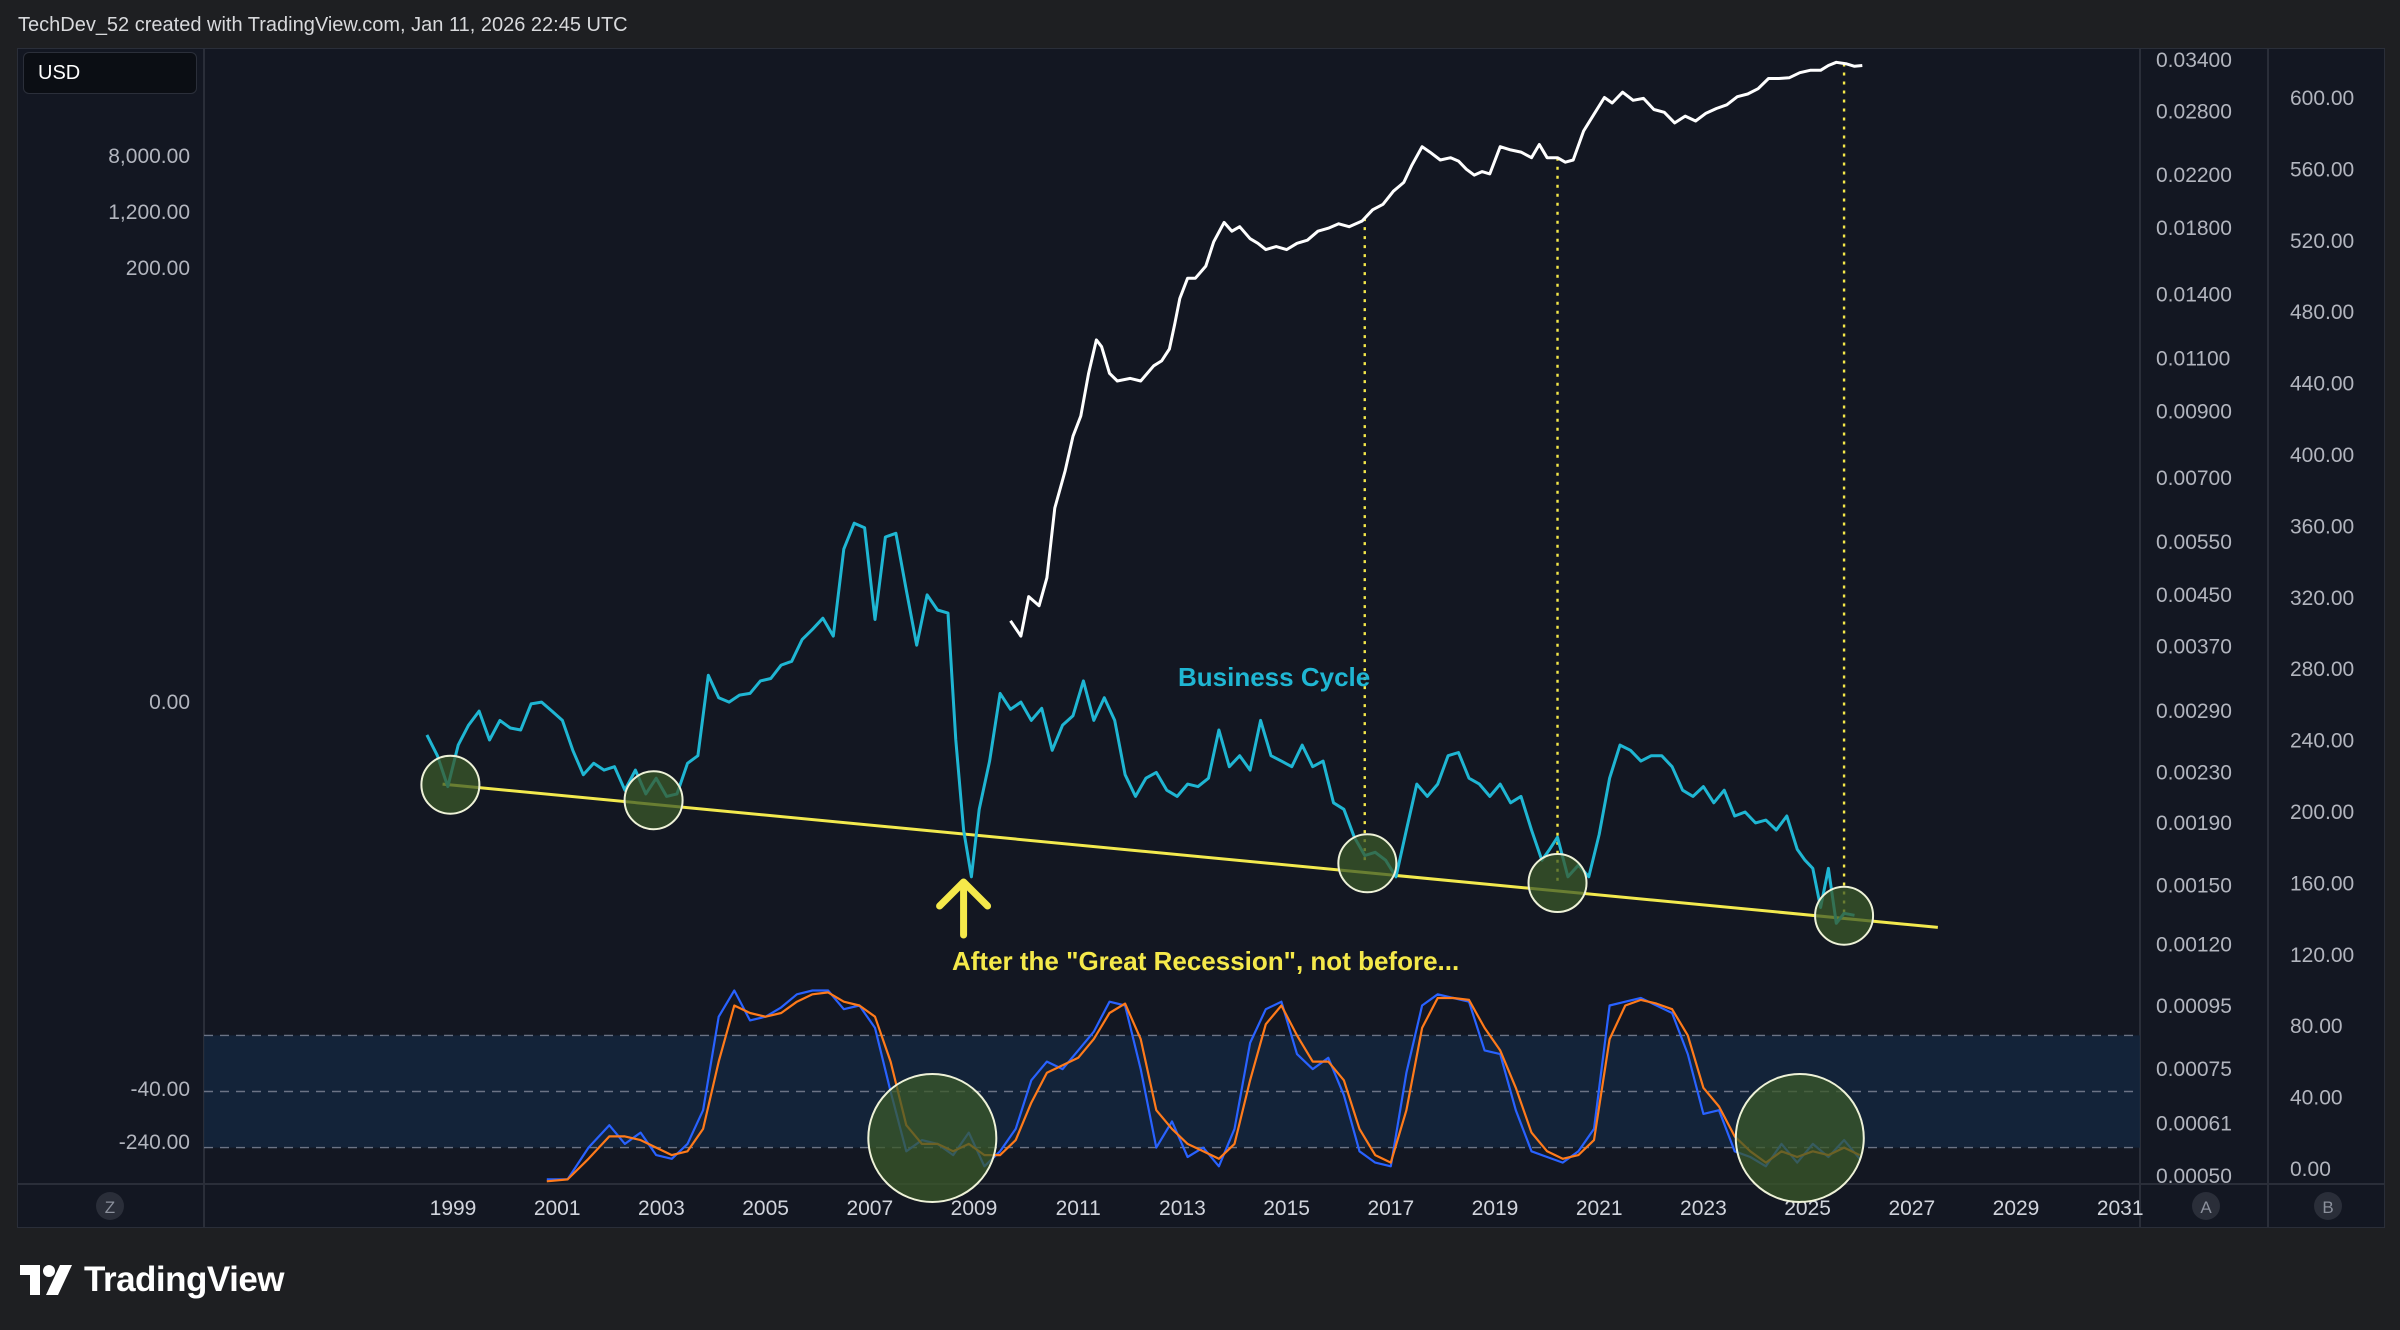 Image resolution: width=2400 pixels, height=1330 pixels. Describe the element at coordinates (869, 1208) in the screenshot. I see `x-tick-label: 2007` at that location.